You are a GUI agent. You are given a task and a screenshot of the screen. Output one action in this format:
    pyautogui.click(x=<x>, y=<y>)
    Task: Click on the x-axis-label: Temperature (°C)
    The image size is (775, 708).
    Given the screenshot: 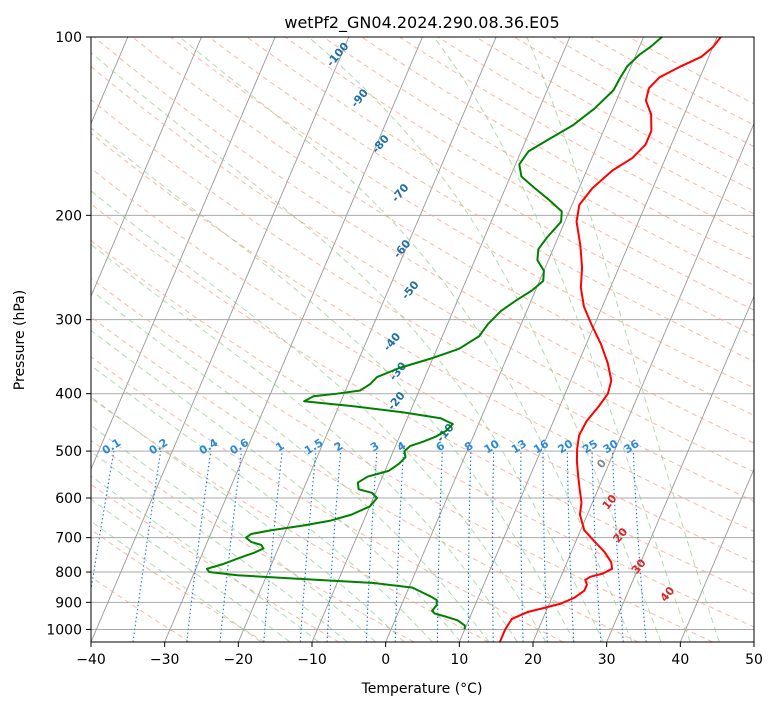 What is the action you would take?
    pyautogui.click(x=422, y=689)
    